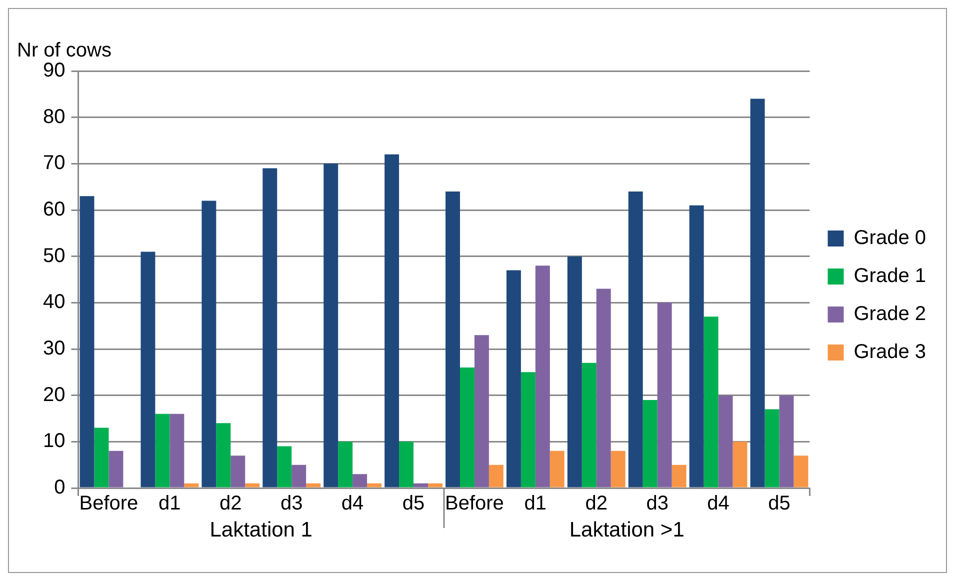  I want to click on legend-label: Grade 3, so click(890, 352).